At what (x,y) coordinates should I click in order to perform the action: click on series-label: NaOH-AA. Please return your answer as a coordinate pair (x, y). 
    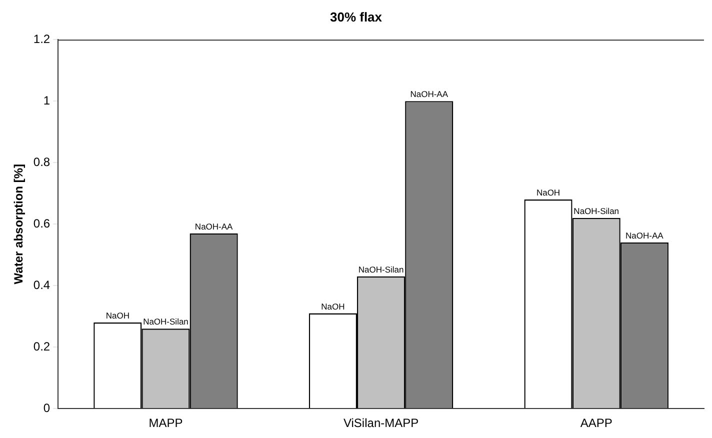
    Looking at the image, I should click on (645, 235).